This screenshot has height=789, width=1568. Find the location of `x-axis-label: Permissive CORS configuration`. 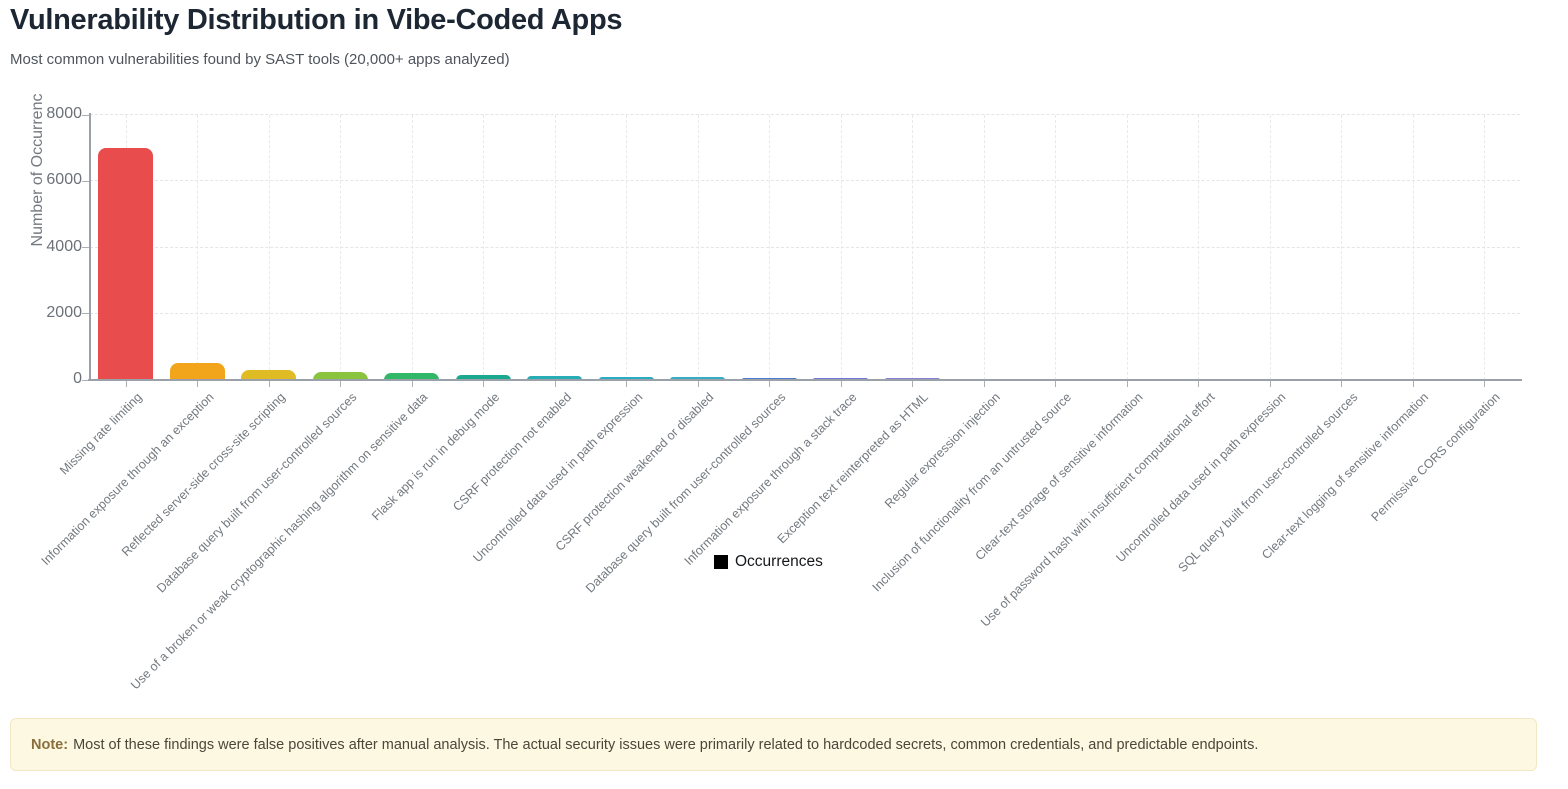

x-axis-label: Permissive CORS configuration is located at coordinates (1436, 457).